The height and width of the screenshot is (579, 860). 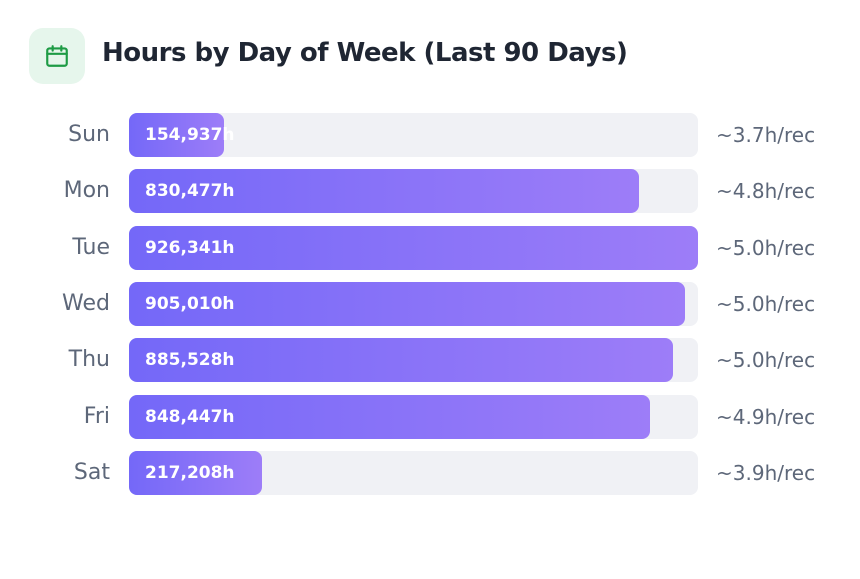 I want to click on rate-label: ~4.9h/rec, so click(x=766, y=416).